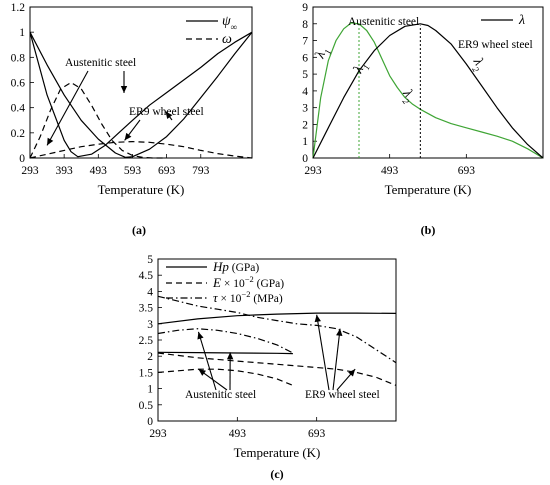  I want to click on legend-text-end: (MPa), so click(266, 299).